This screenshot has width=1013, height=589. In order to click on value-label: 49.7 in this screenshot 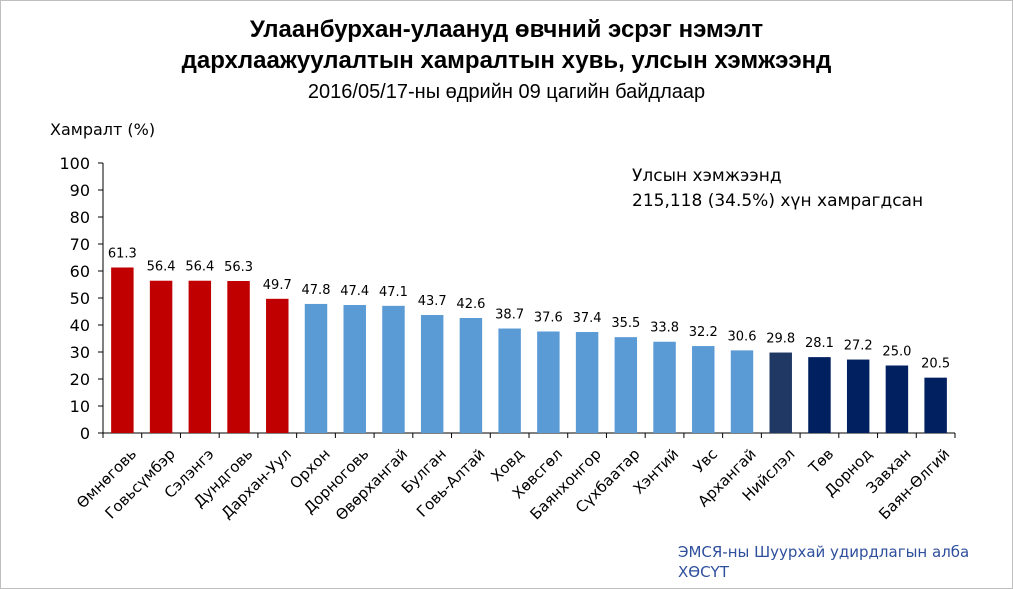, I will do `click(277, 285)`.